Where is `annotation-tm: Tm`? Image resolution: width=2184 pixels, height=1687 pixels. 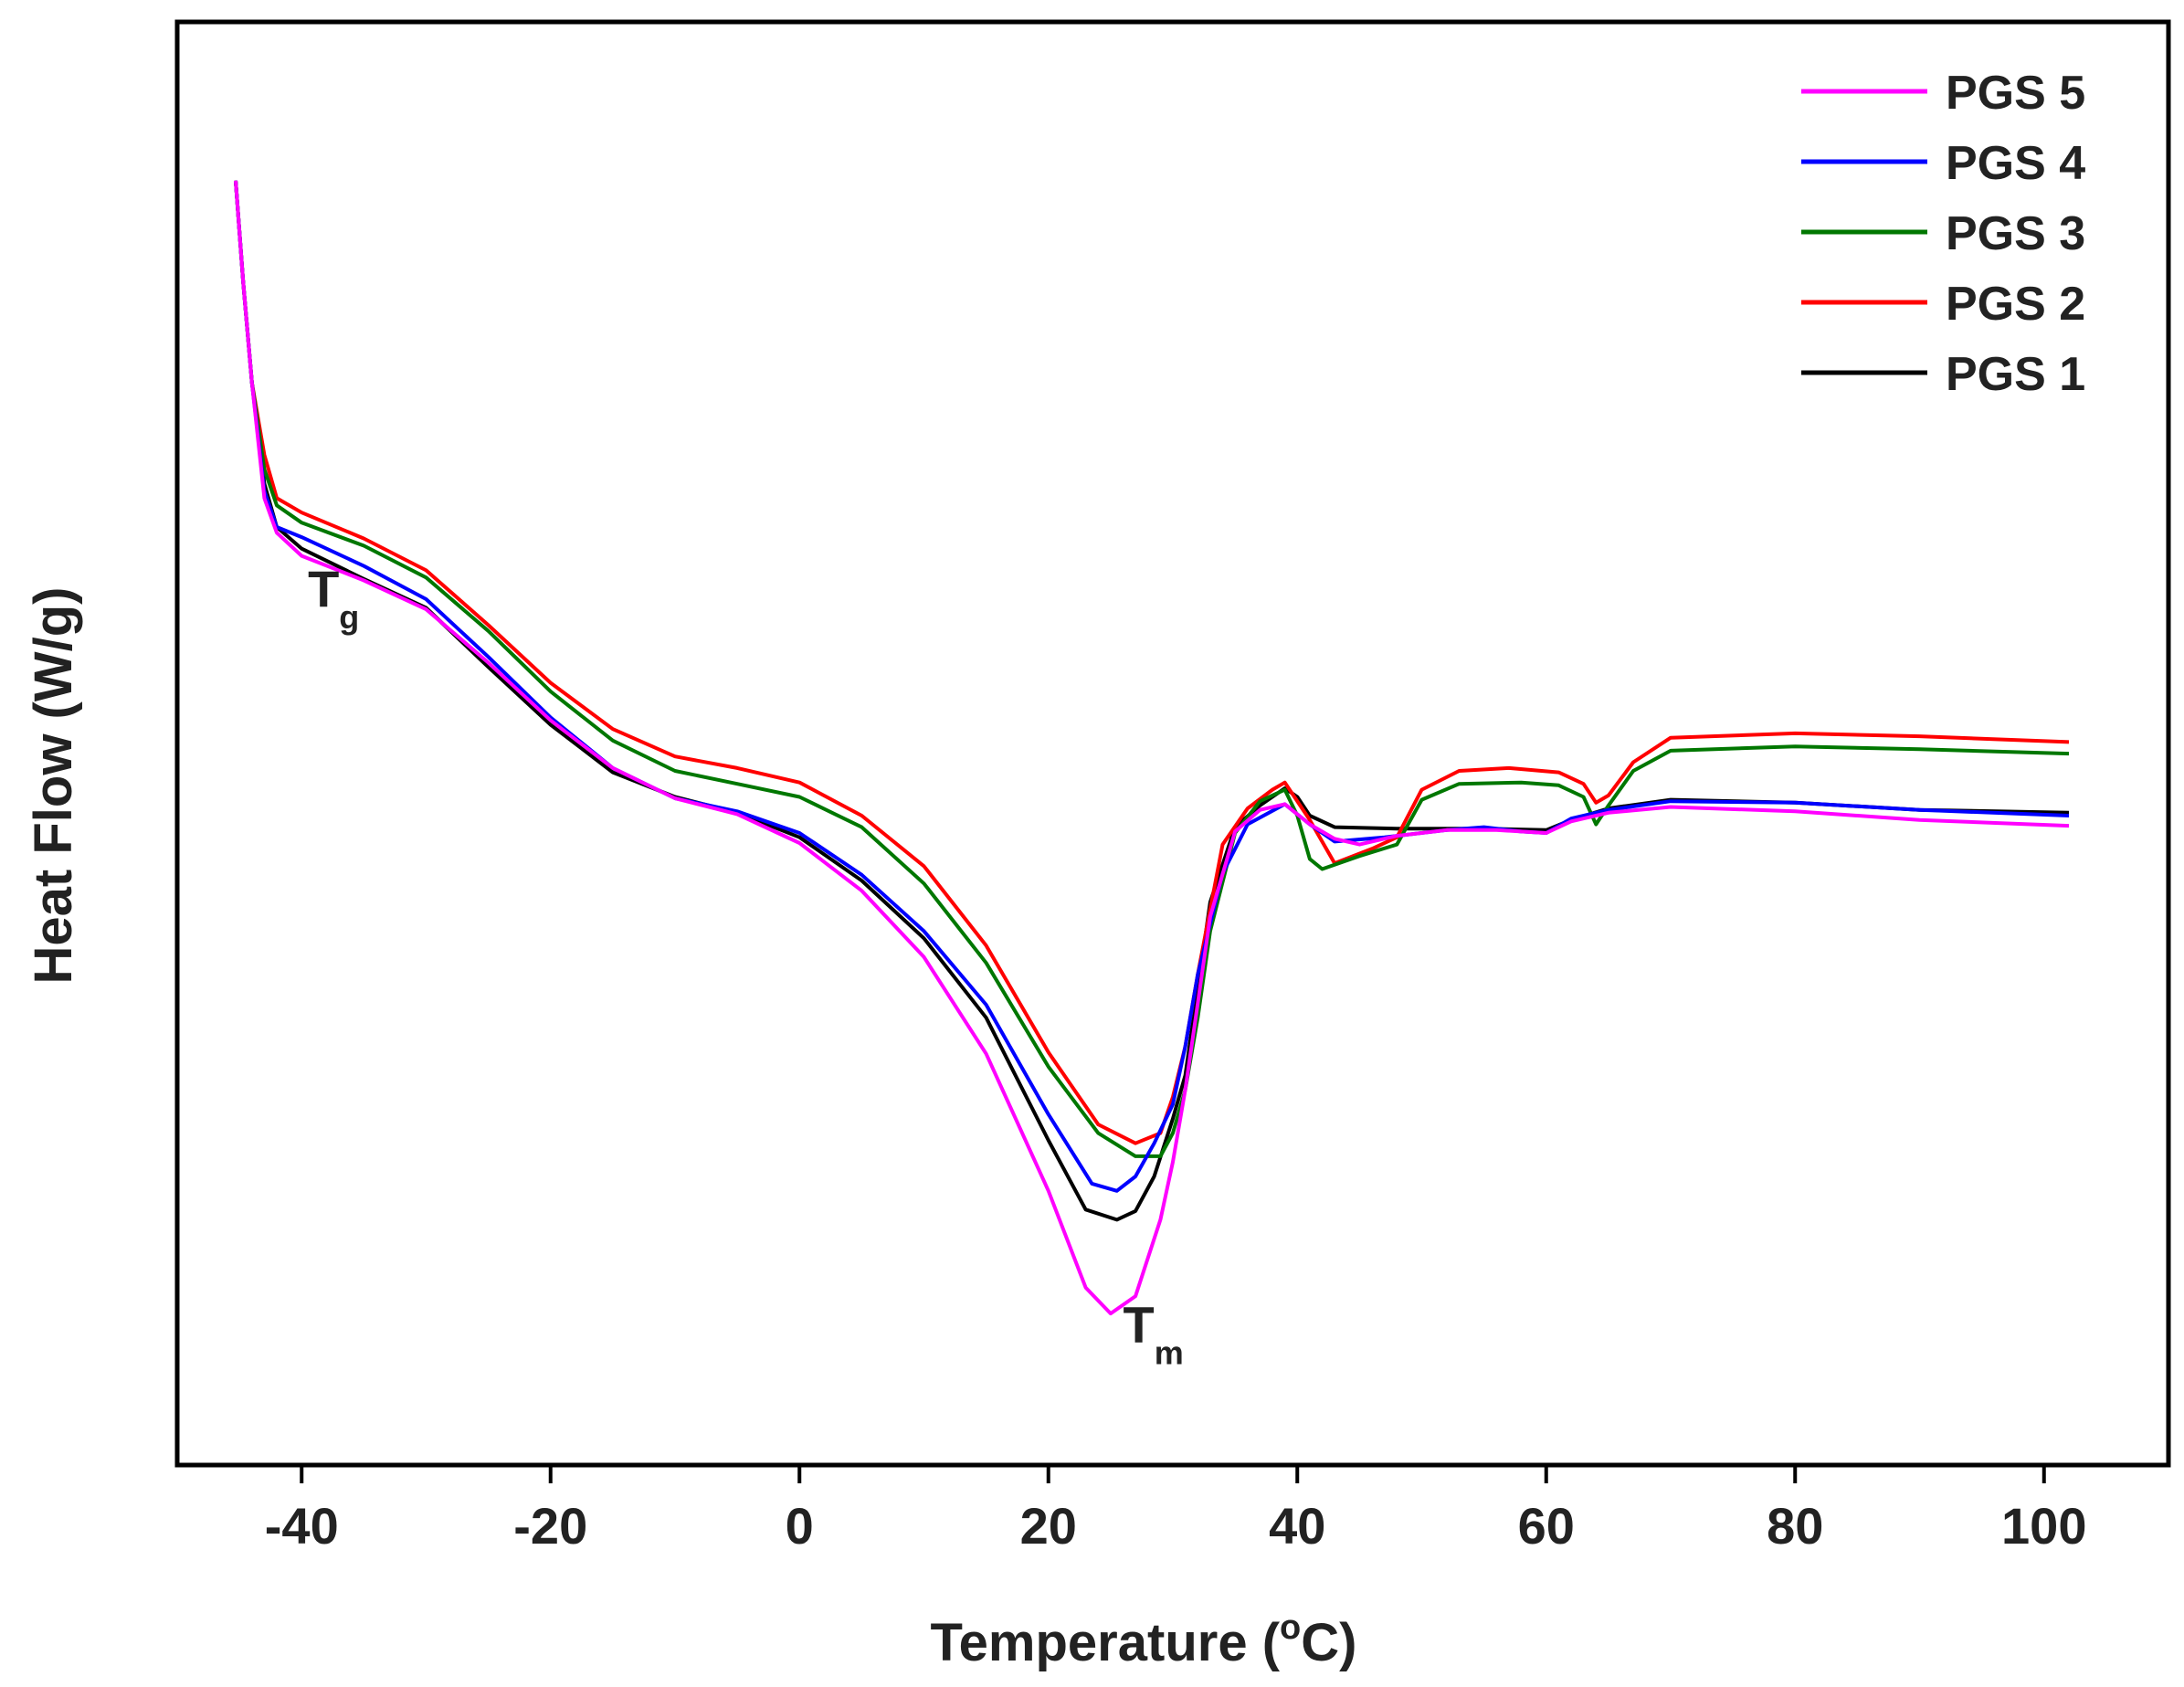
annotation-tm: Tm is located at coordinates (1154, 1334).